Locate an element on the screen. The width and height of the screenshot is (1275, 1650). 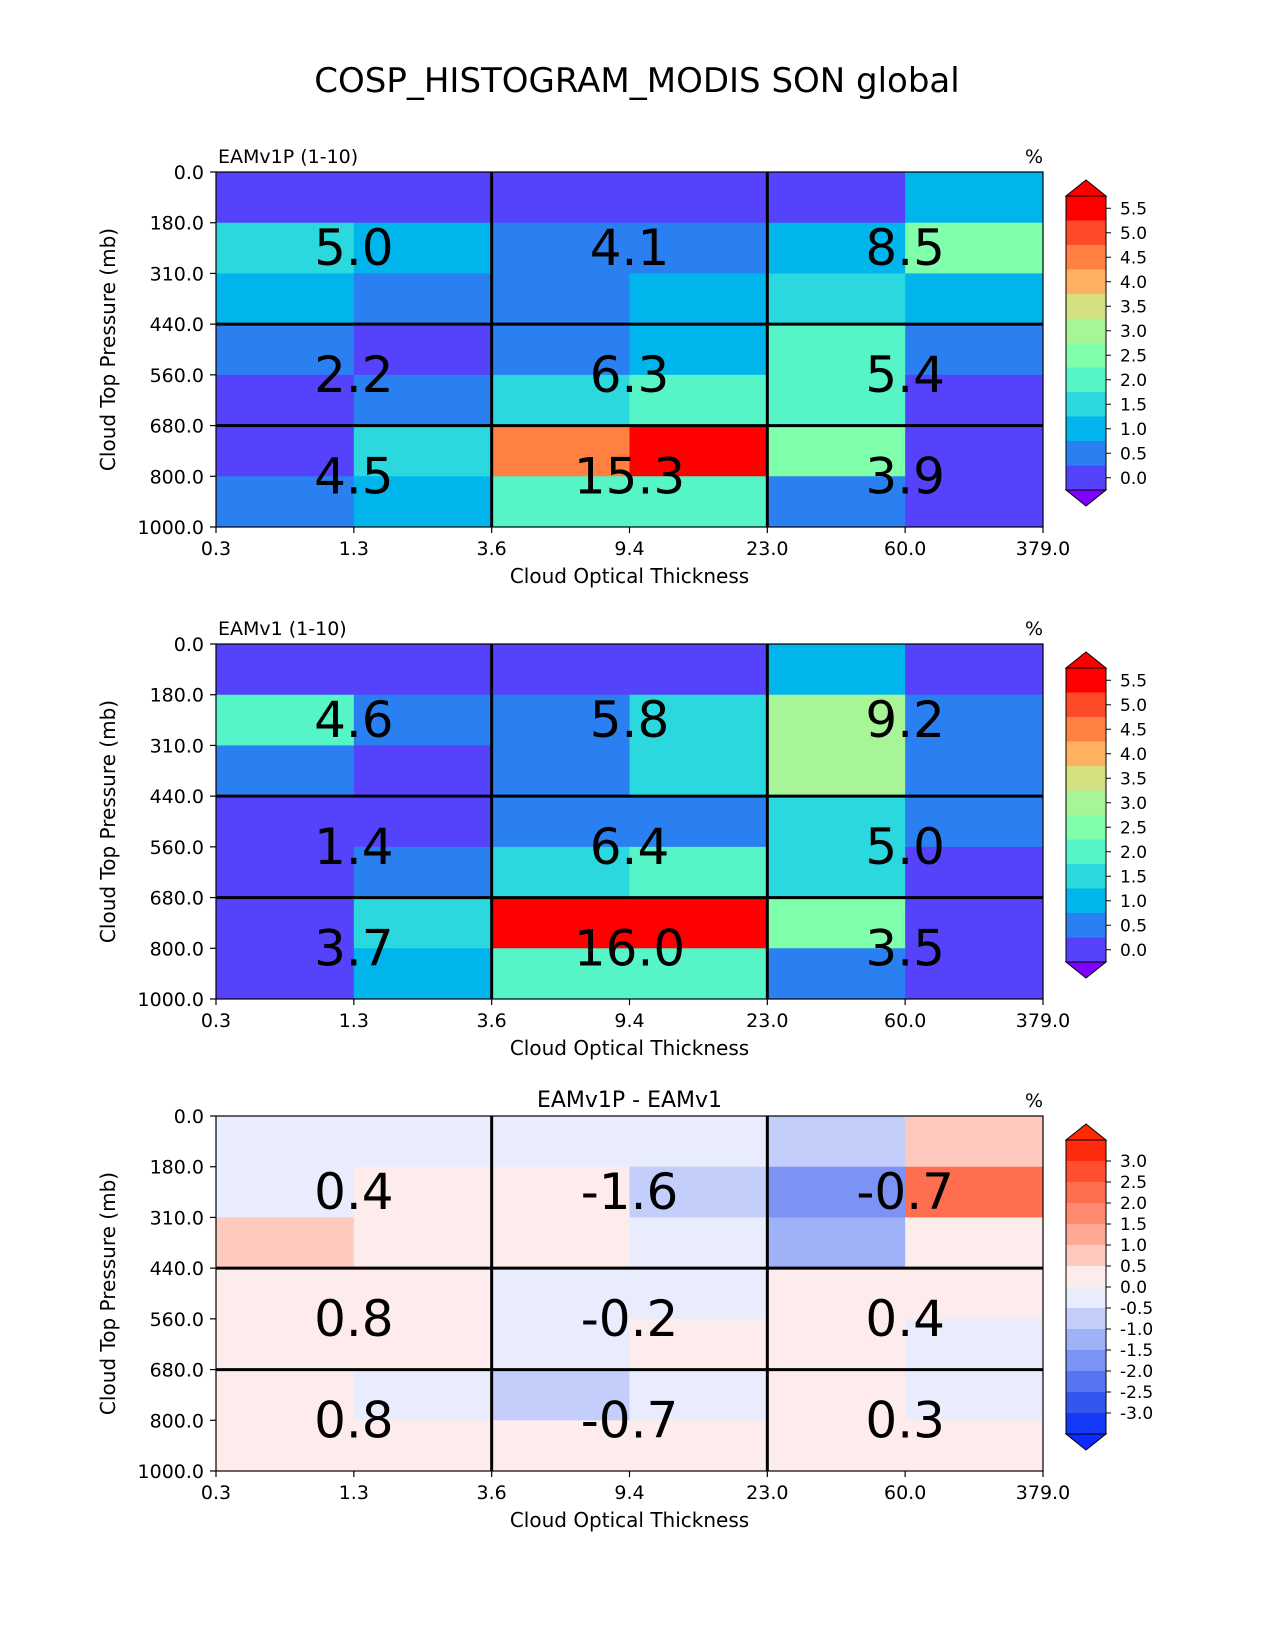
colorbar-tick-label: 2.5 is located at coordinates (1133, 828).